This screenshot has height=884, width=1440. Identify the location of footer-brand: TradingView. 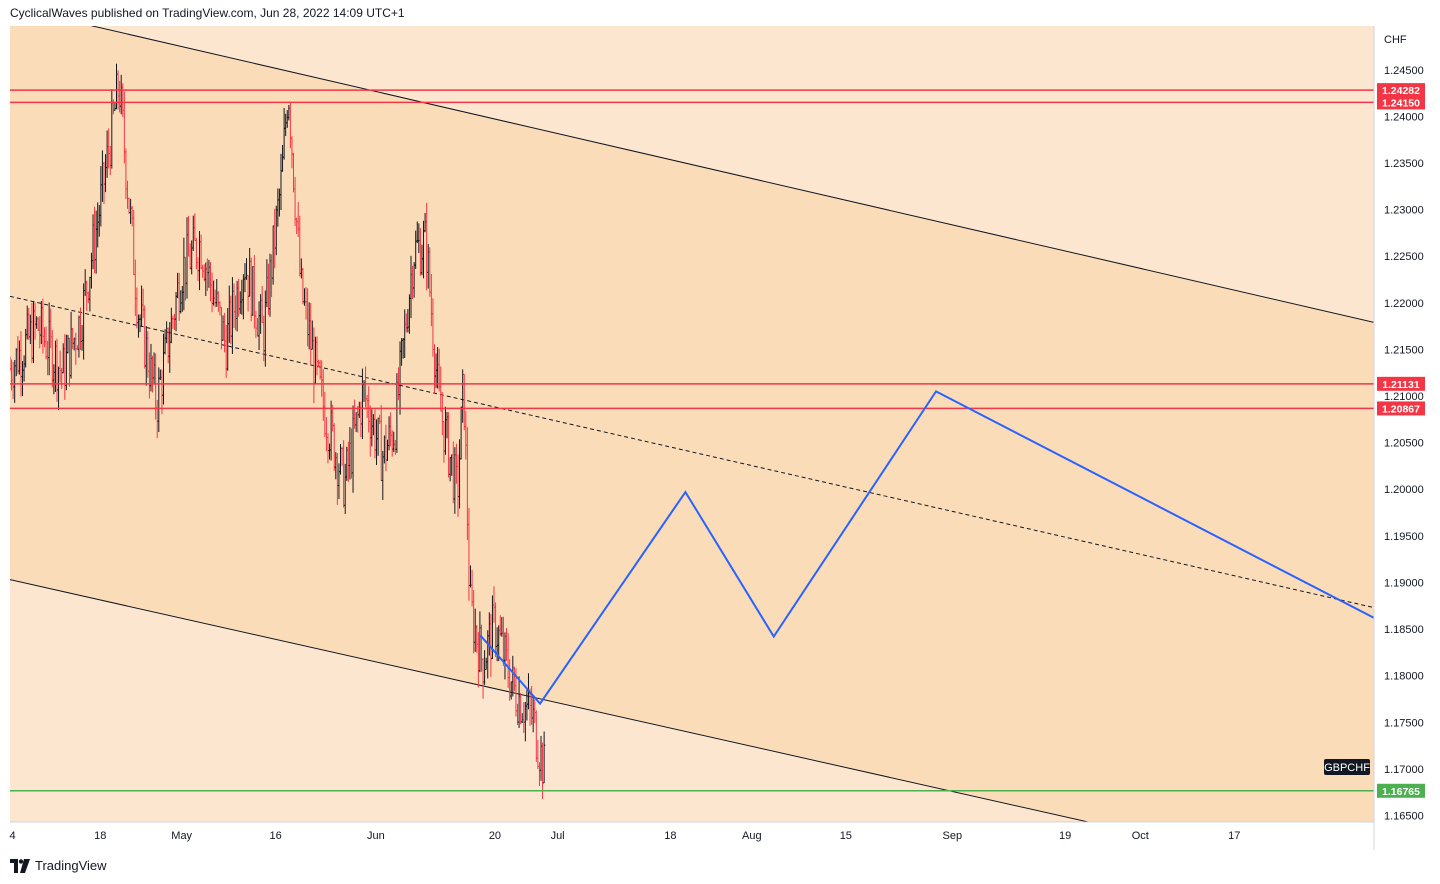
(71, 865).